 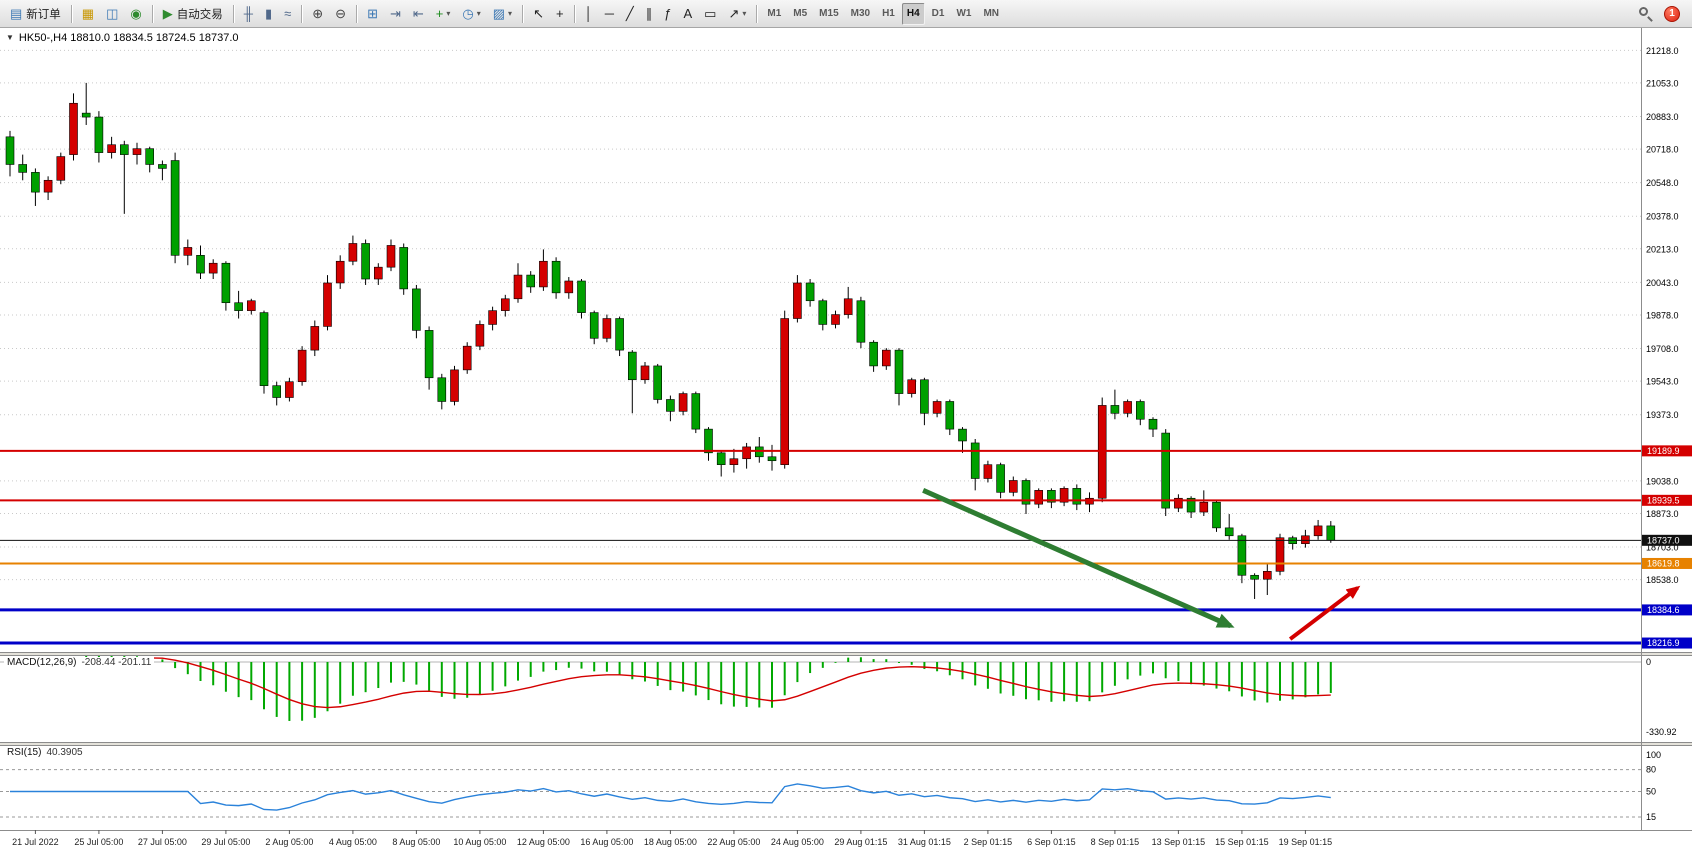 I want to click on timeframe-m1-button-label: M1, so click(x=774, y=13).